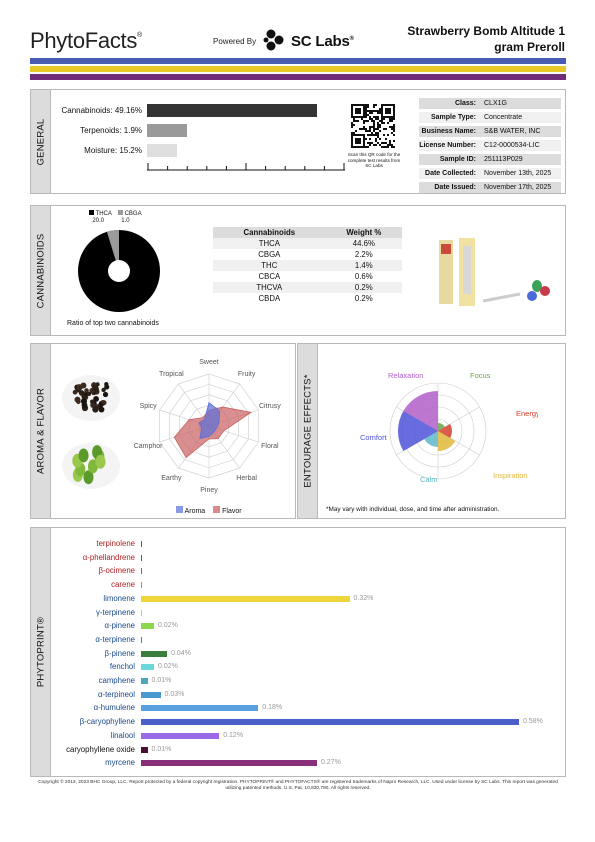  What do you see at coordinates (119, 626) in the screenshot?
I see `terpene-name: α-pinene` at bounding box center [119, 626].